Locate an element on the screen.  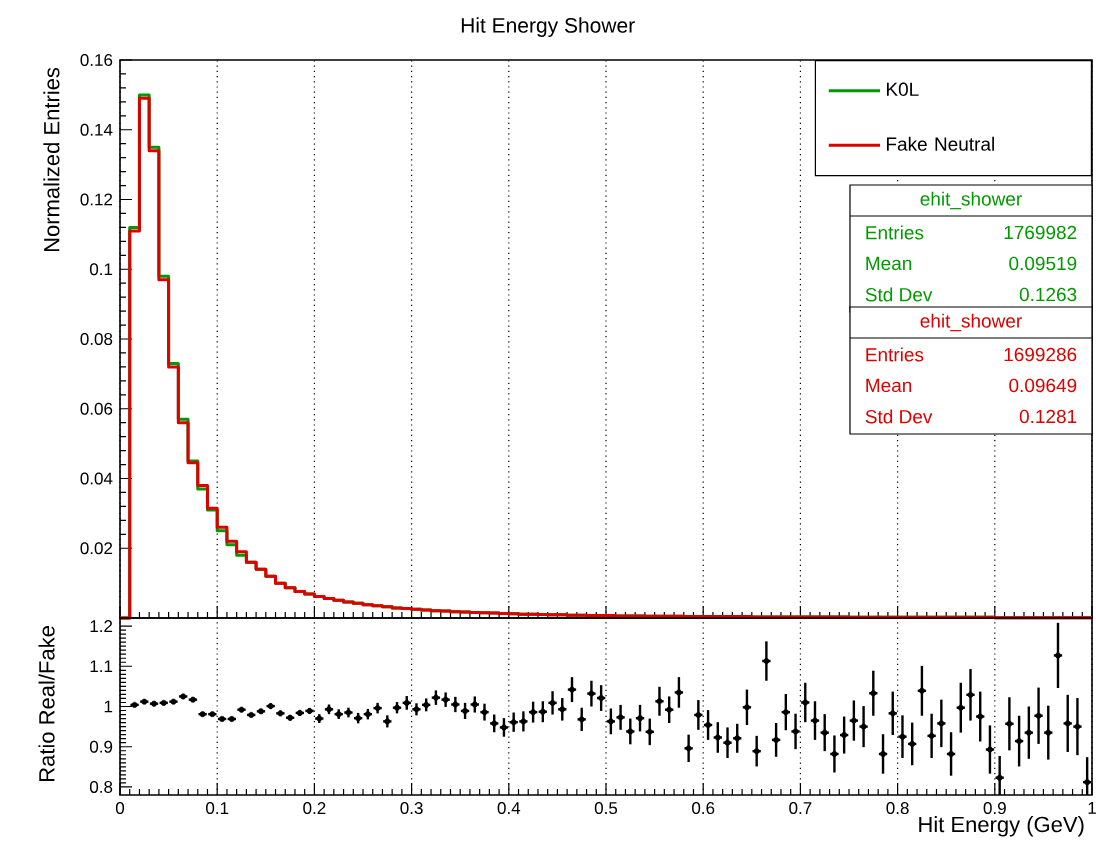
x-tick-label: 0.6 is located at coordinates (703, 808).